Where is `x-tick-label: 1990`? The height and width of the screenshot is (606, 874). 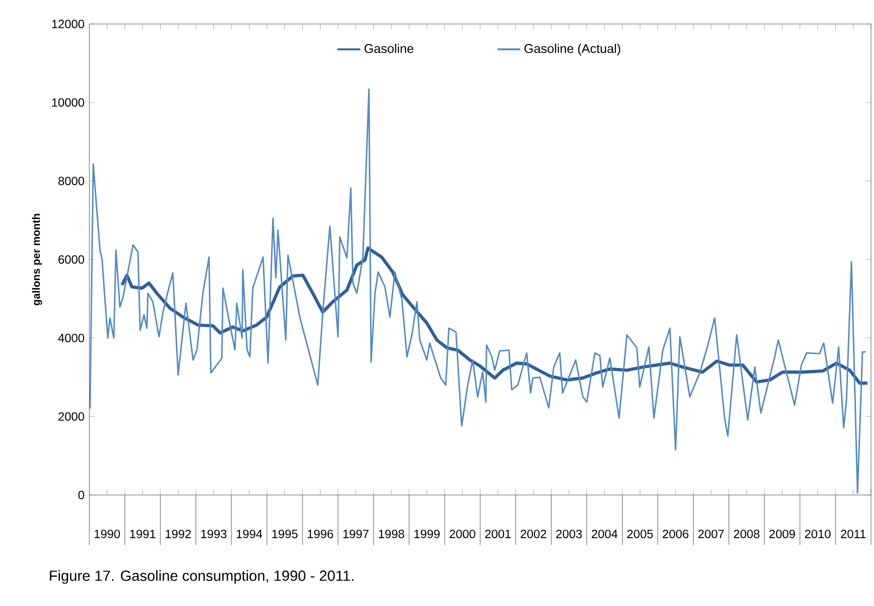 x-tick-label: 1990 is located at coordinates (107, 534).